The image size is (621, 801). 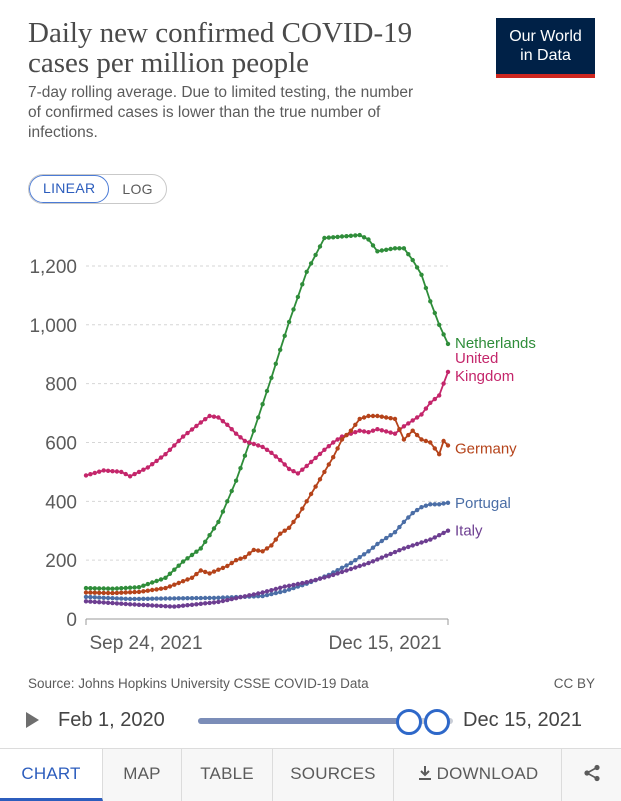 What do you see at coordinates (137, 189) in the screenshot?
I see `log-scale-button: LOG` at bounding box center [137, 189].